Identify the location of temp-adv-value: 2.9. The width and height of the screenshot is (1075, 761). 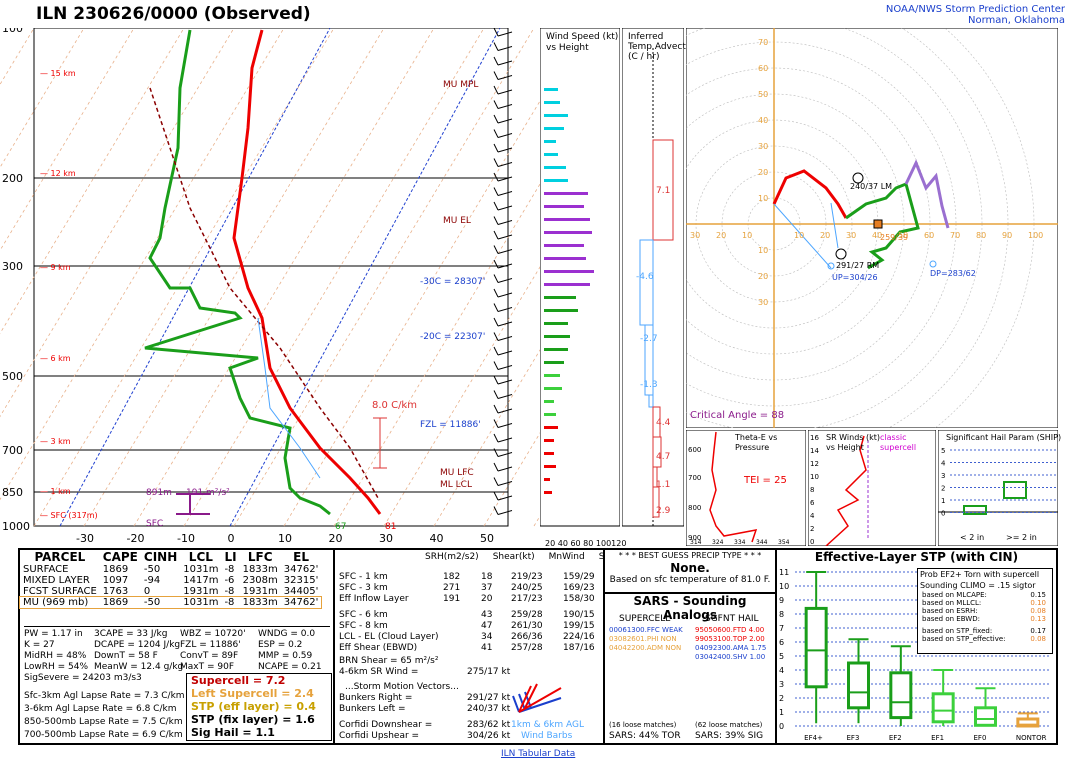
(663, 511).